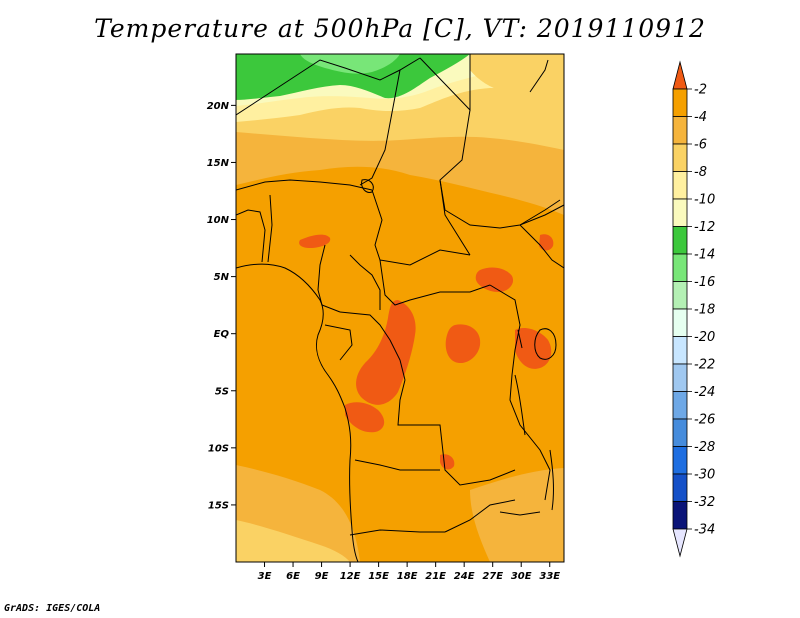 The width and height of the screenshot is (800, 618). I want to click on field-band-minus16-north, so click(350, 64).